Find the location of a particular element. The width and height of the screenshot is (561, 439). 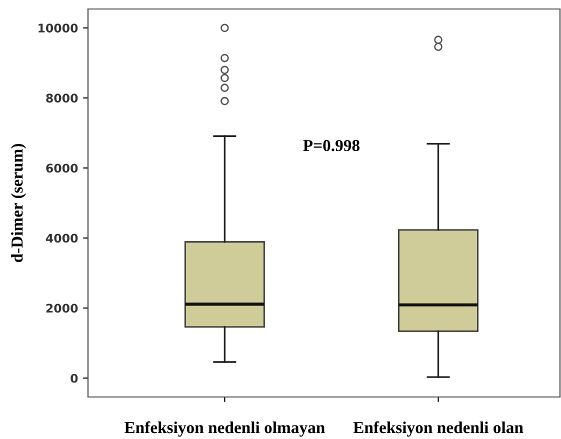

x-tick-label: Enfeksiyon nedenli olmayan is located at coordinates (224, 429).